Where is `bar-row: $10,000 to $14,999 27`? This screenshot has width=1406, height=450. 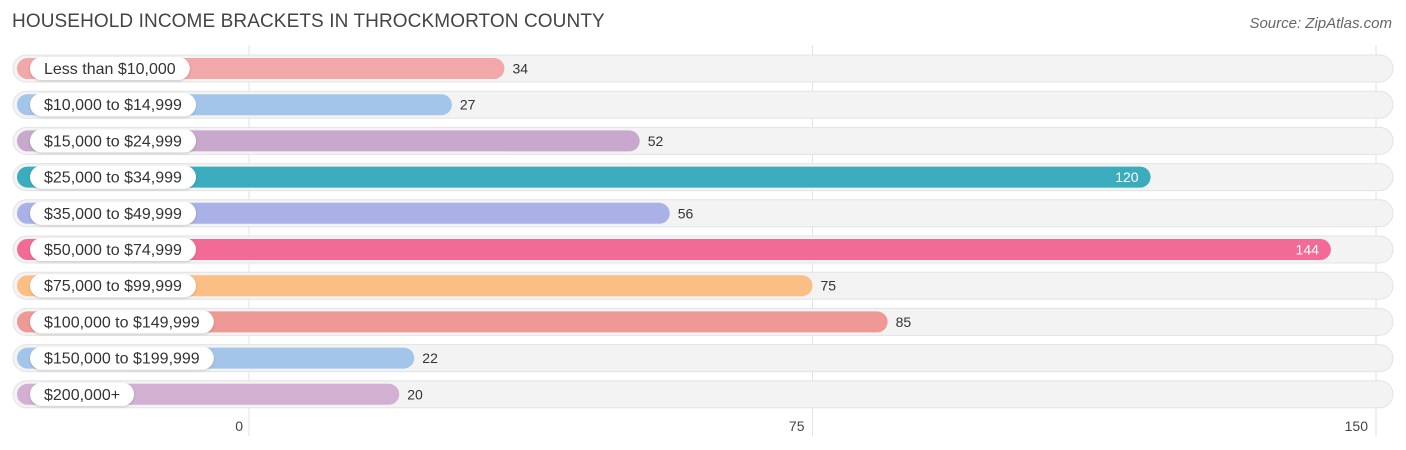 bar-row: $10,000 to $14,999 27 is located at coordinates (703, 104).